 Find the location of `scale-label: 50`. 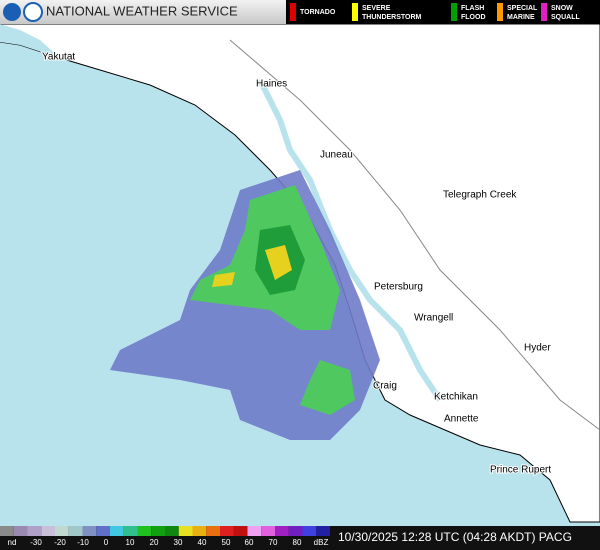

scale-label: 50 is located at coordinates (226, 542).